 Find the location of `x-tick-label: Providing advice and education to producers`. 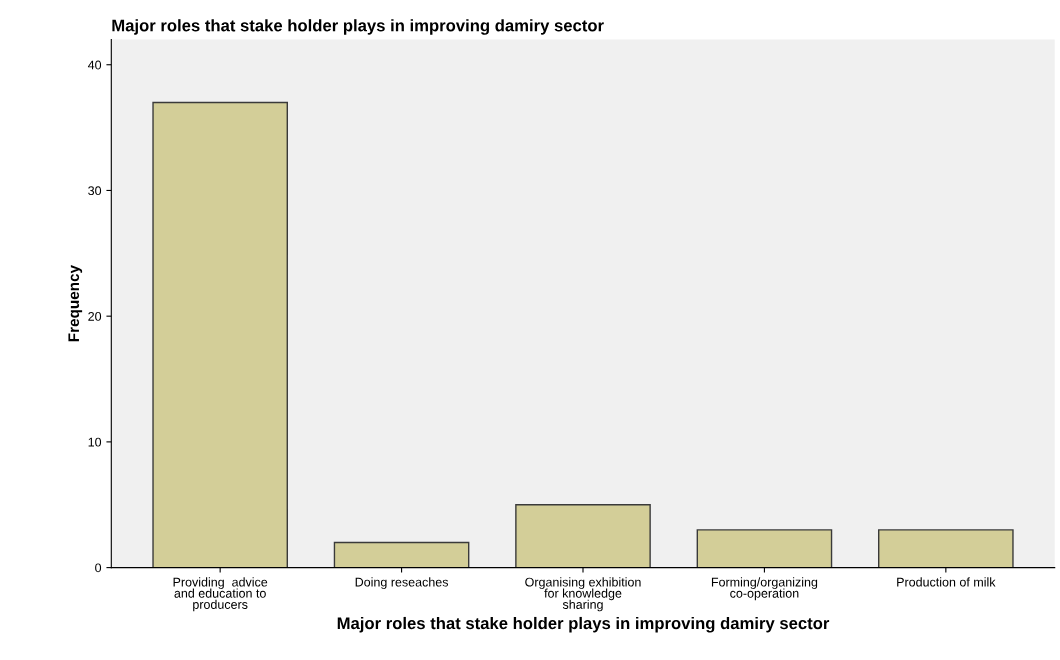

x-tick-label: Providing advice and education to producers is located at coordinates (220, 594).